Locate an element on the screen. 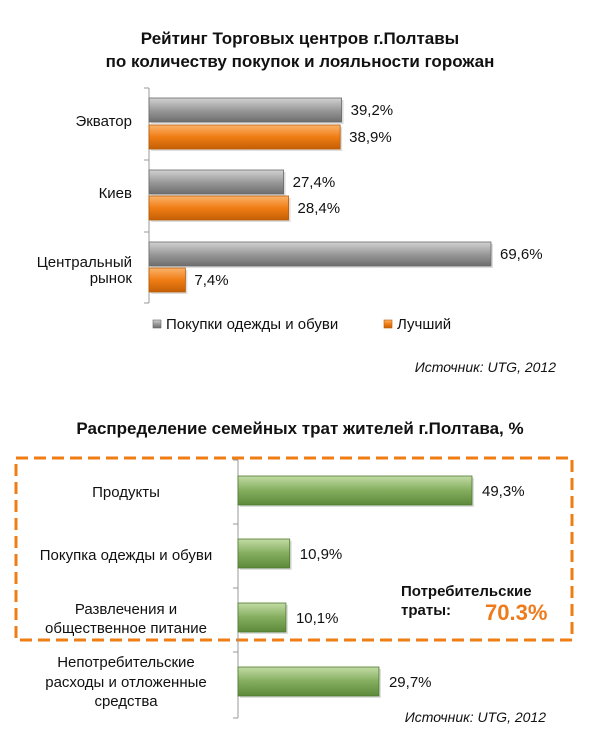 The height and width of the screenshot is (731, 600). chart1-category-label-line: Экватор is located at coordinates (103, 121).